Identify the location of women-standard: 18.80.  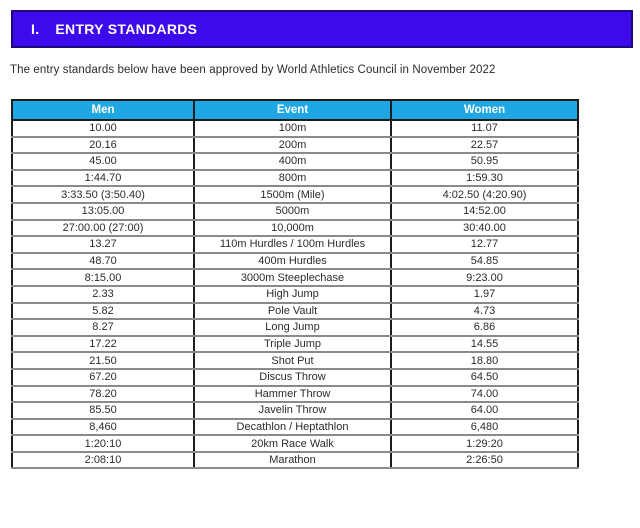
(484, 360).